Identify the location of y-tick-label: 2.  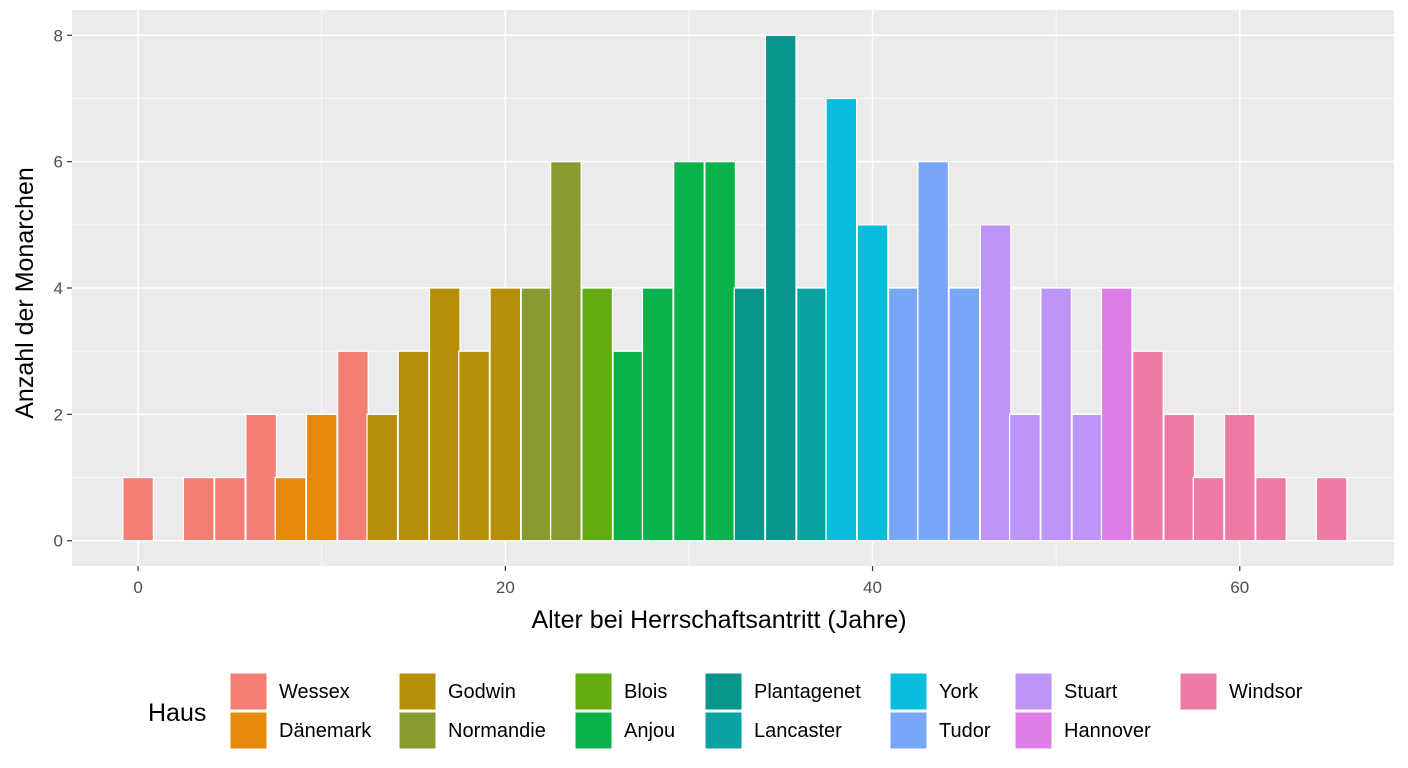
(58, 414).